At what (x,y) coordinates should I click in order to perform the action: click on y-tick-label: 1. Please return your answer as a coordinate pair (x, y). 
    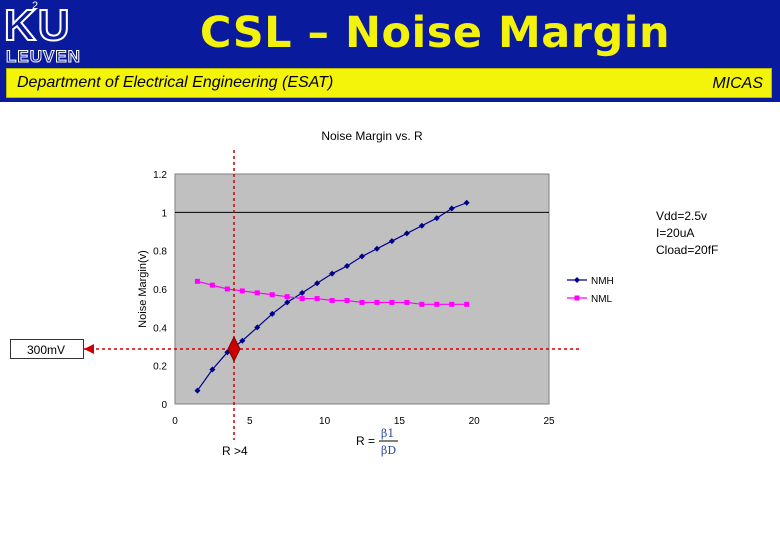
    Looking at the image, I should click on (164, 213).